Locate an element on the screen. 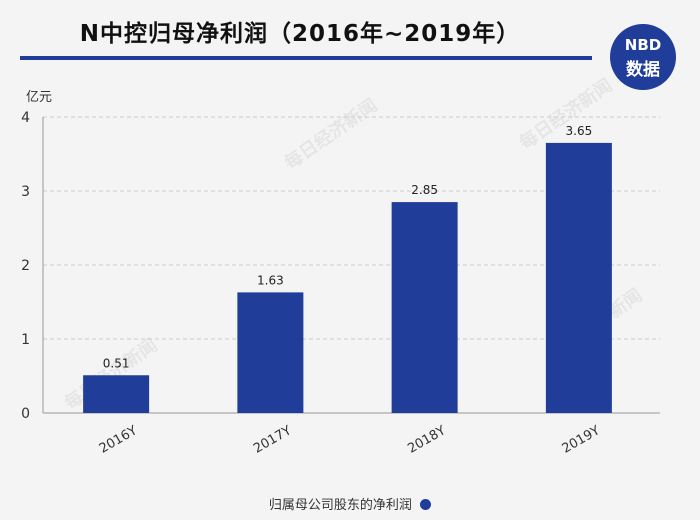  nbd-logo: NBD 数据 is located at coordinates (643, 57).